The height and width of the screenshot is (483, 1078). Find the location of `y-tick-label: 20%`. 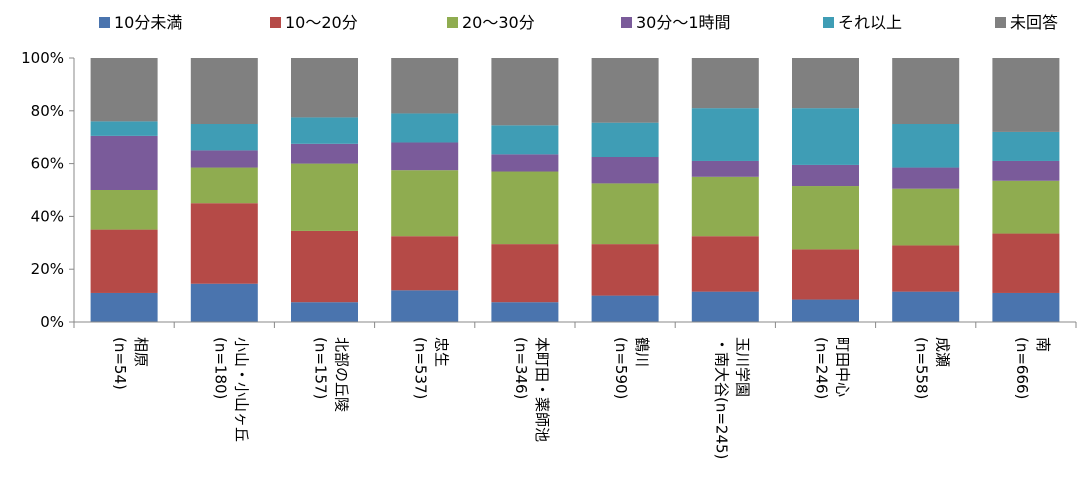

y-tick-label: 20% is located at coordinates (47, 269).